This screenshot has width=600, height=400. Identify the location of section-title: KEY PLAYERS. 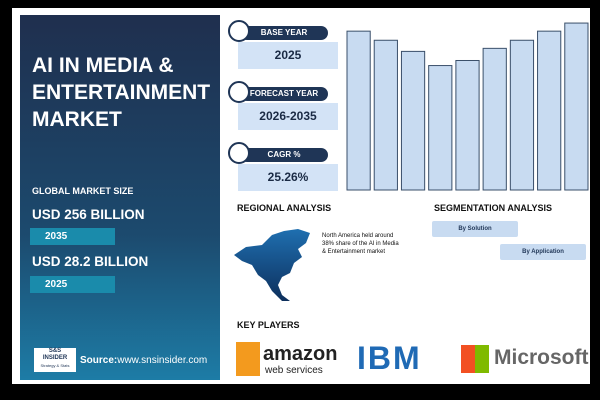
(268, 325).